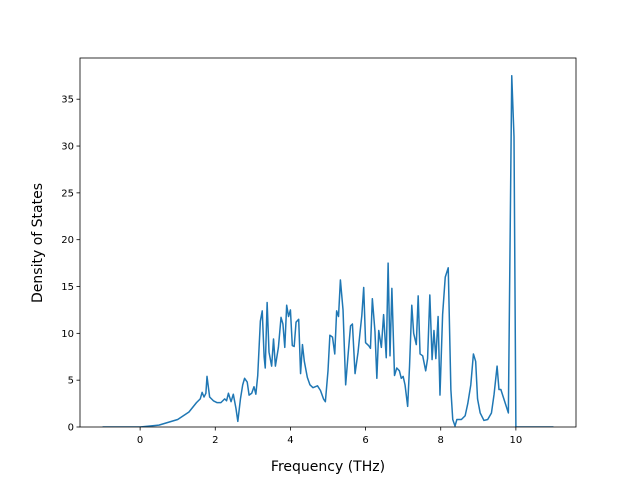  Describe the element at coordinates (441, 440) in the screenshot. I see `x-tick-label: 8` at that location.